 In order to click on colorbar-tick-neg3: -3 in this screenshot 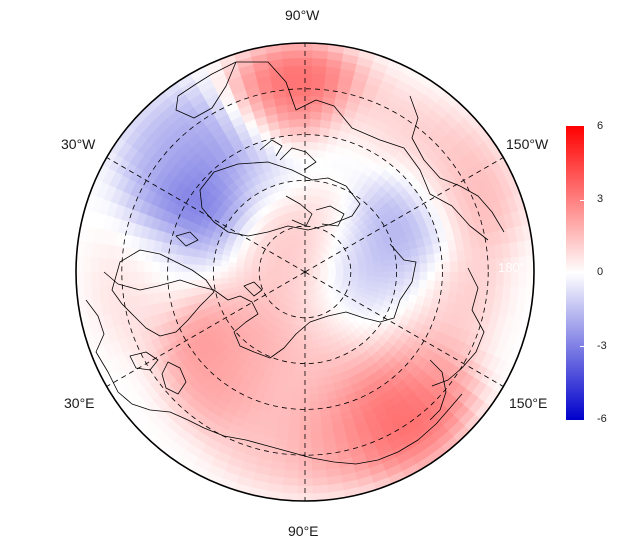, I will do `click(602, 346)`.